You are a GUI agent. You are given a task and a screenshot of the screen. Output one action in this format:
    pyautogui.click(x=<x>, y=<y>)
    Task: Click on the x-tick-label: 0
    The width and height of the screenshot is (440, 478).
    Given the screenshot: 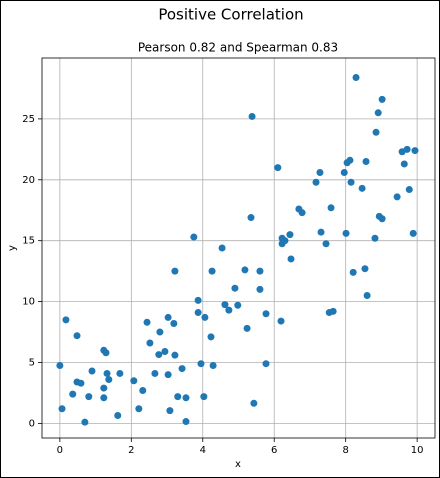 What is the action you would take?
    pyautogui.click(x=60, y=450)
    